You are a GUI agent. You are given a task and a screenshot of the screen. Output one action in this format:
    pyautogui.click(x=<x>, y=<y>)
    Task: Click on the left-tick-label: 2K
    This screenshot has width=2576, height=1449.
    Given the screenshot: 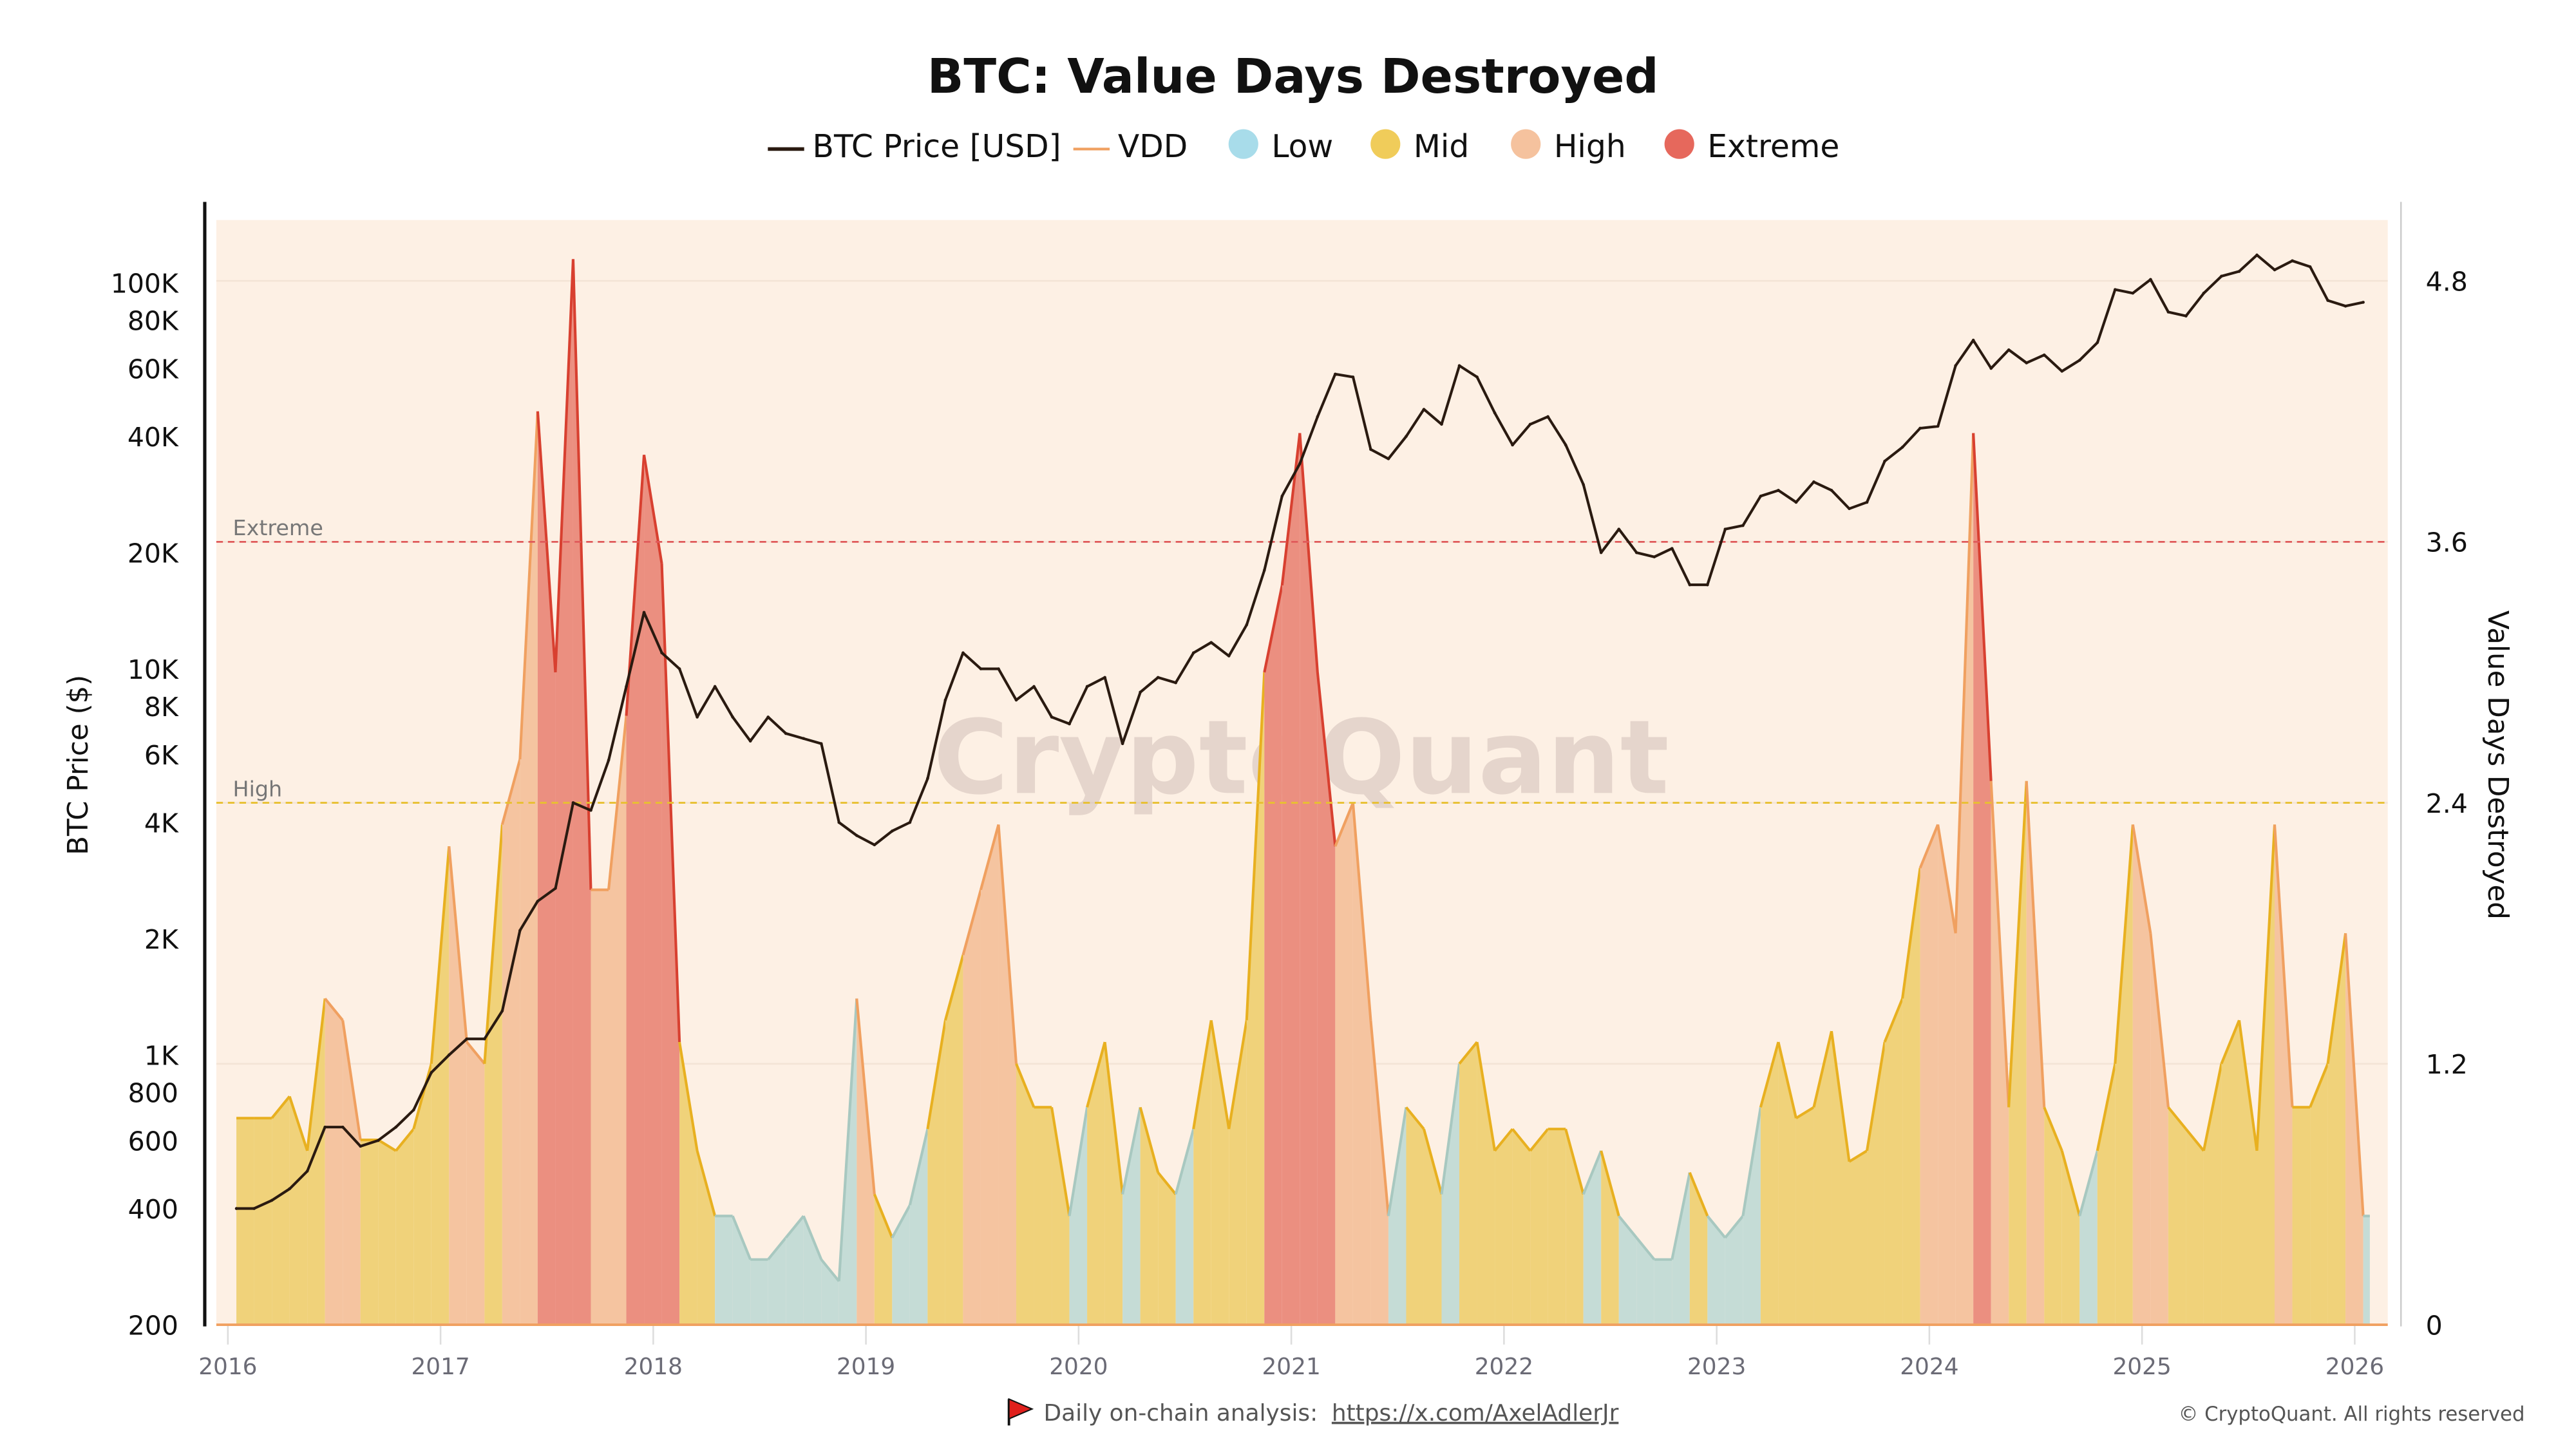 What is the action you would take?
    pyautogui.click(x=161, y=940)
    